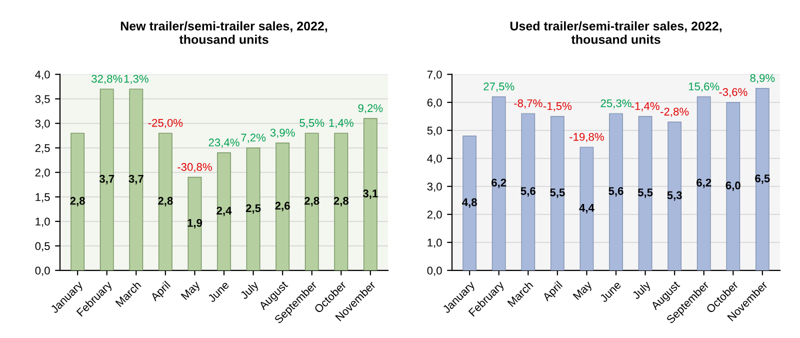 The width and height of the screenshot is (800, 338). I want to click on annotation: -19,8%, so click(587, 137).